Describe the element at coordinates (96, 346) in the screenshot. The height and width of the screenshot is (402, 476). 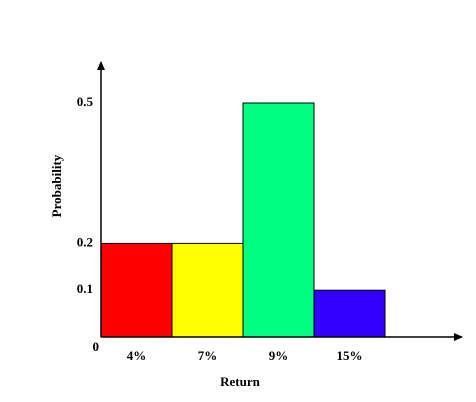
I see `y-tick-label: 0` at that location.